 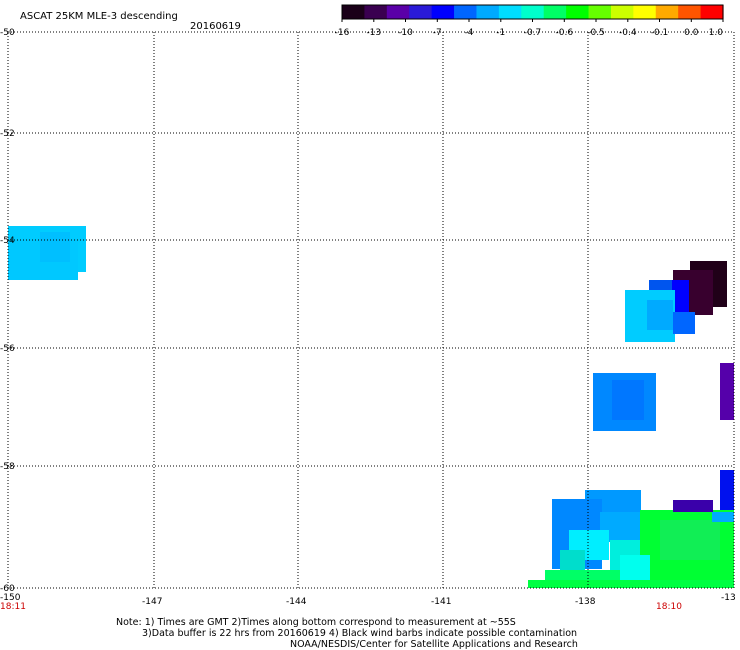 What do you see at coordinates (368, 600) in the screenshot?
I see `longitude-labels: -150 -147 -144 -141 -138 -13` at bounding box center [368, 600].